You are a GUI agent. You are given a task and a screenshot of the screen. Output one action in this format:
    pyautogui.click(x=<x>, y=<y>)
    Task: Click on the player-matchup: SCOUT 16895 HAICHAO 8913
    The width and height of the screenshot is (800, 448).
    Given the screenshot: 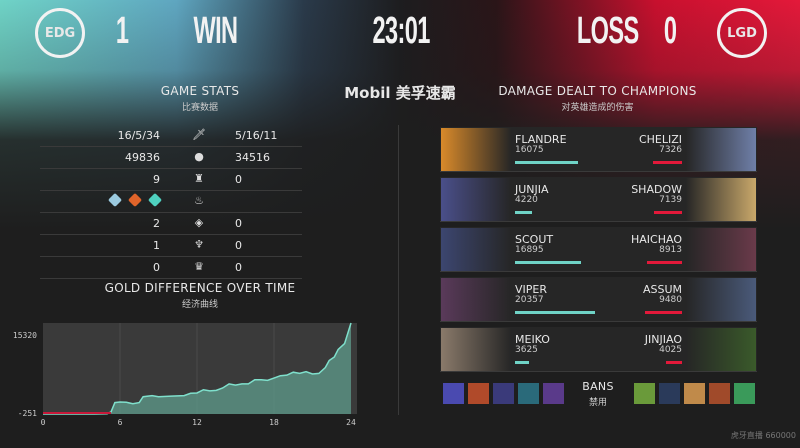 What is the action you would take?
    pyautogui.click(x=598, y=249)
    